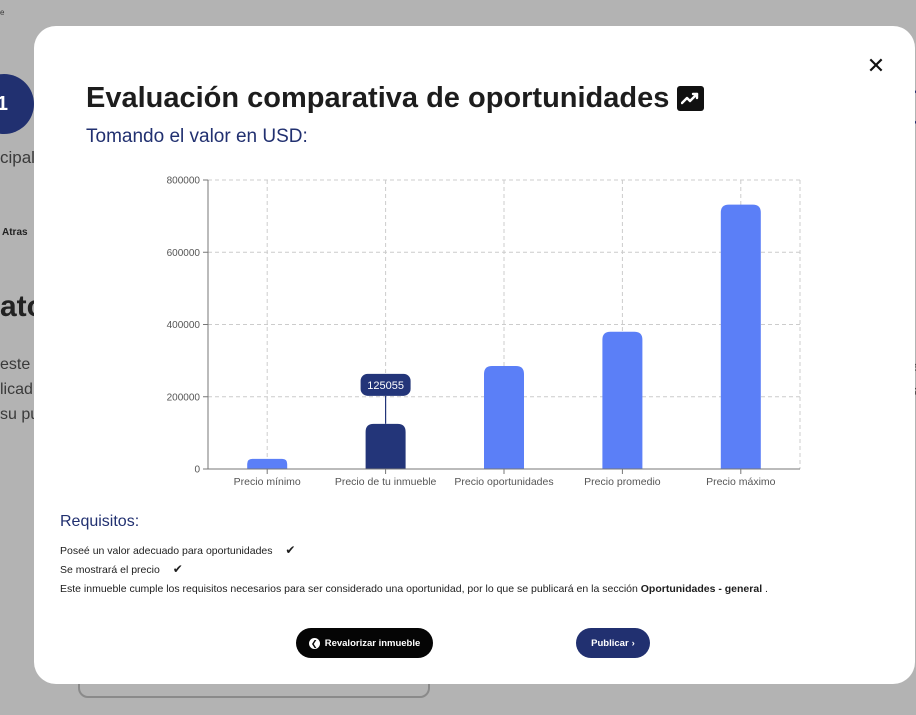 The height and width of the screenshot is (715, 916). What do you see at coordinates (622, 482) in the screenshot?
I see `x-tick-label: Precio promedio` at bounding box center [622, 482].